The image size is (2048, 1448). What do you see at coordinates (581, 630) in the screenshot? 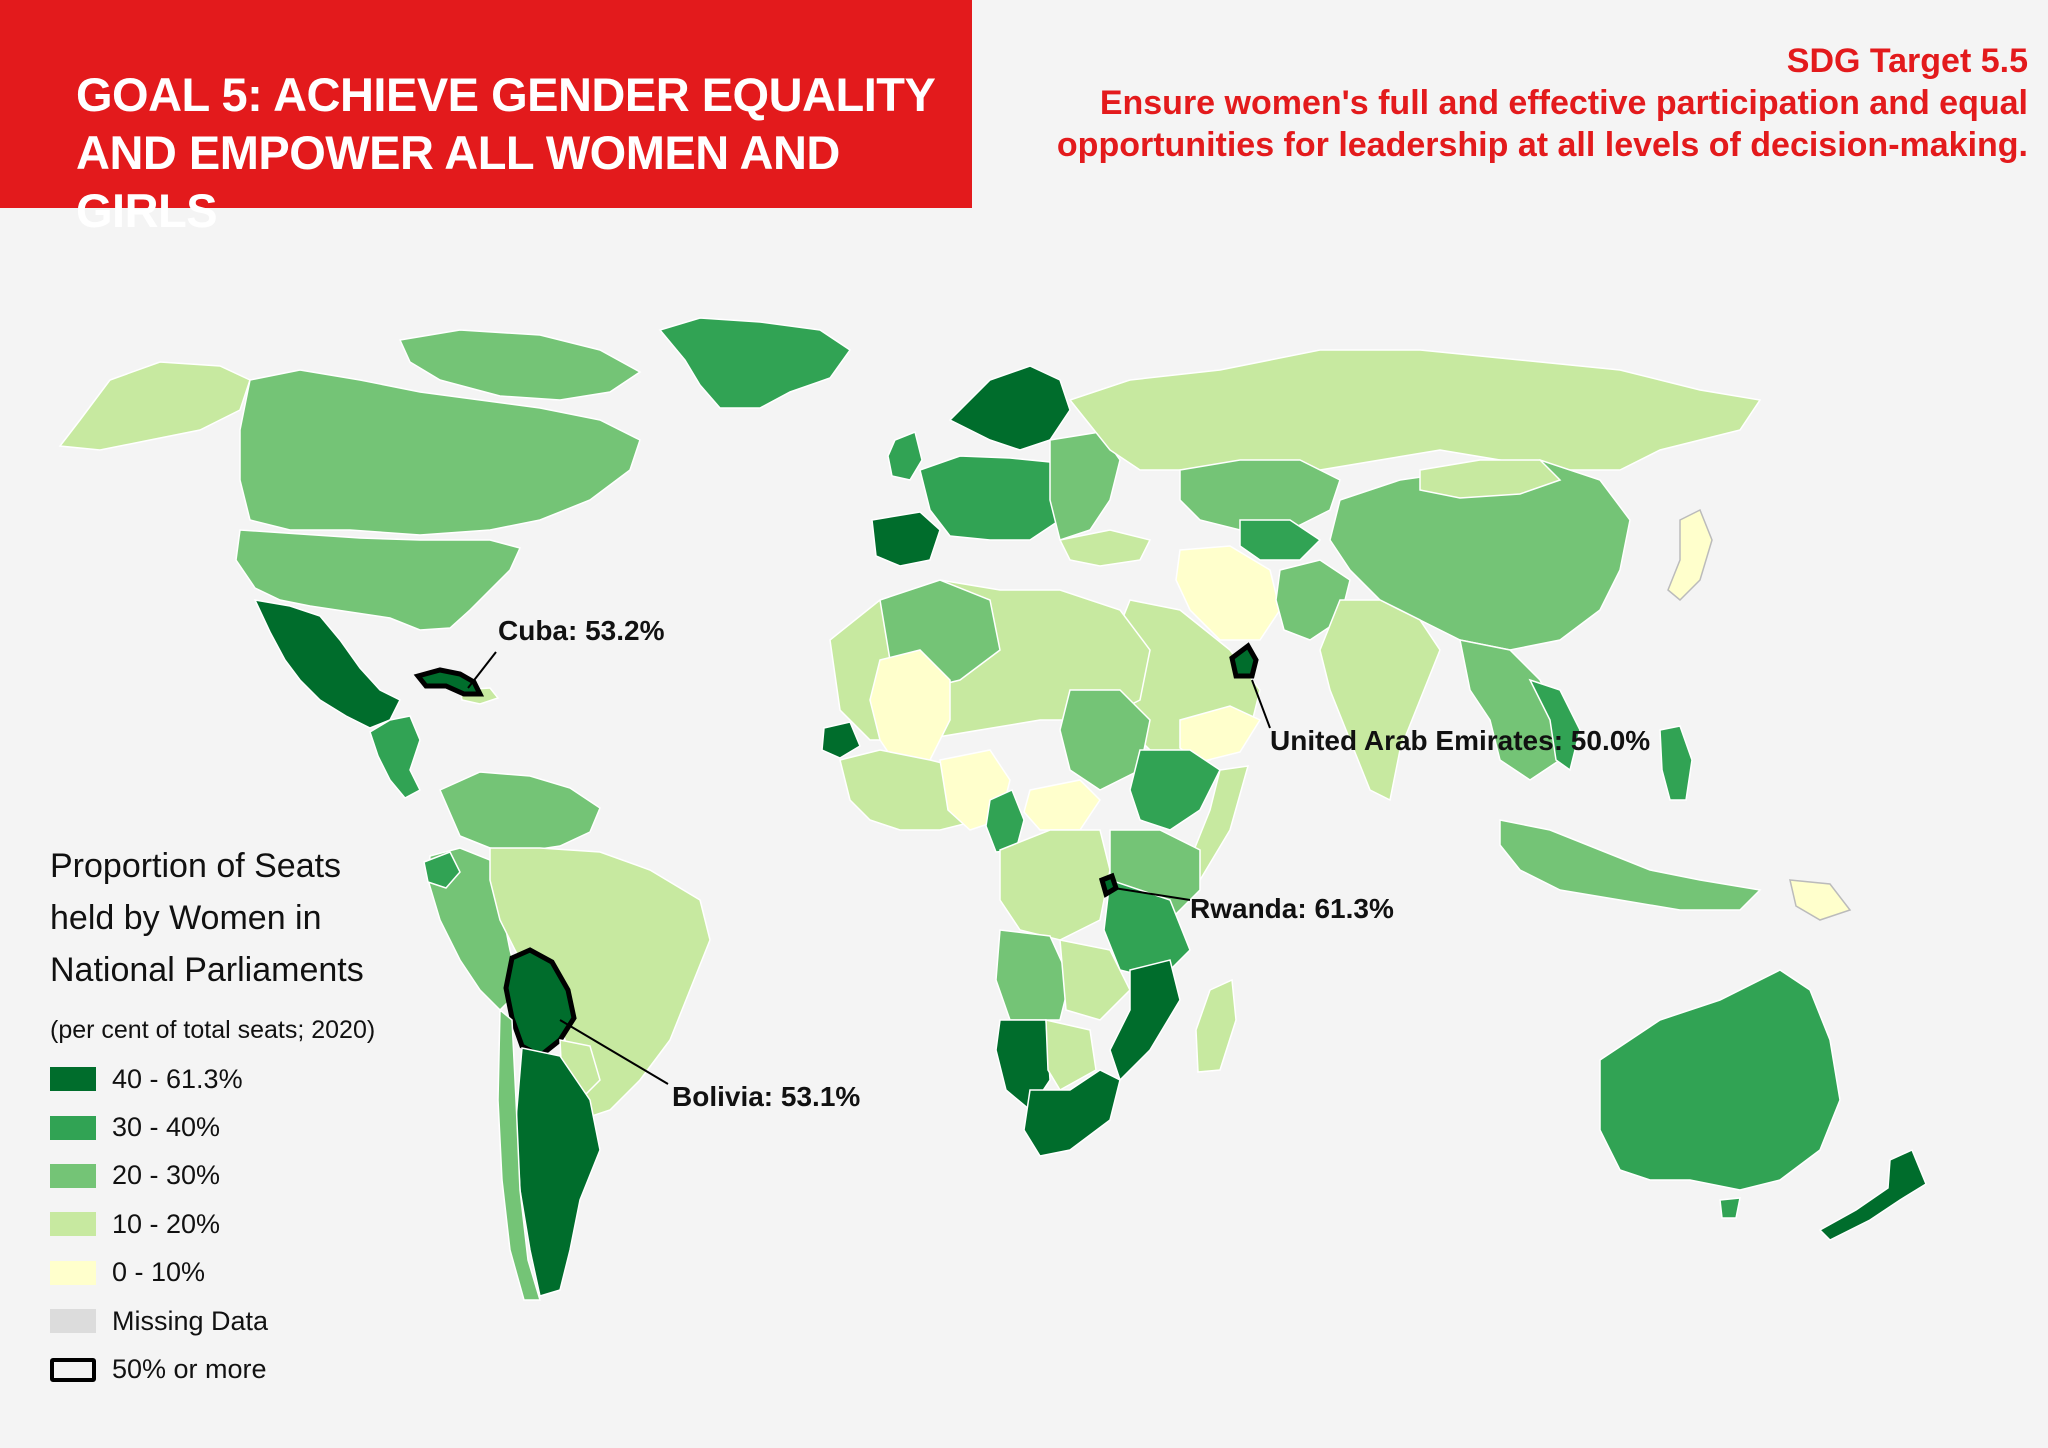
I see `callout-cuba: Cuba: 53.2%` at bounding box center [581, 630].